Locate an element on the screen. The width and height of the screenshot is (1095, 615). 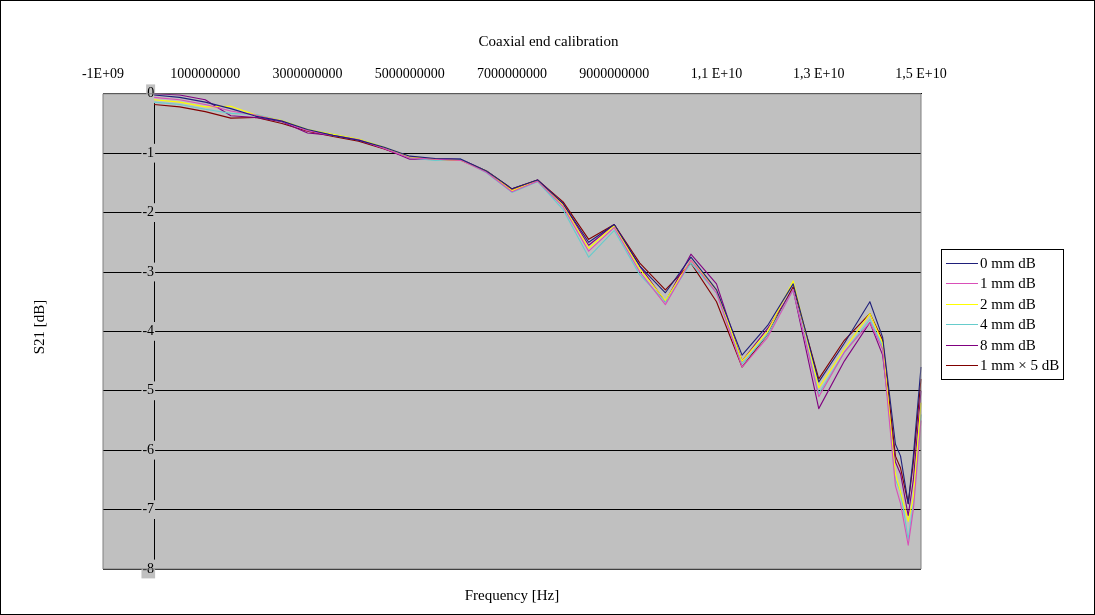
x-tick-label: 1,3 E+10 is located at coordinates (819, 74).